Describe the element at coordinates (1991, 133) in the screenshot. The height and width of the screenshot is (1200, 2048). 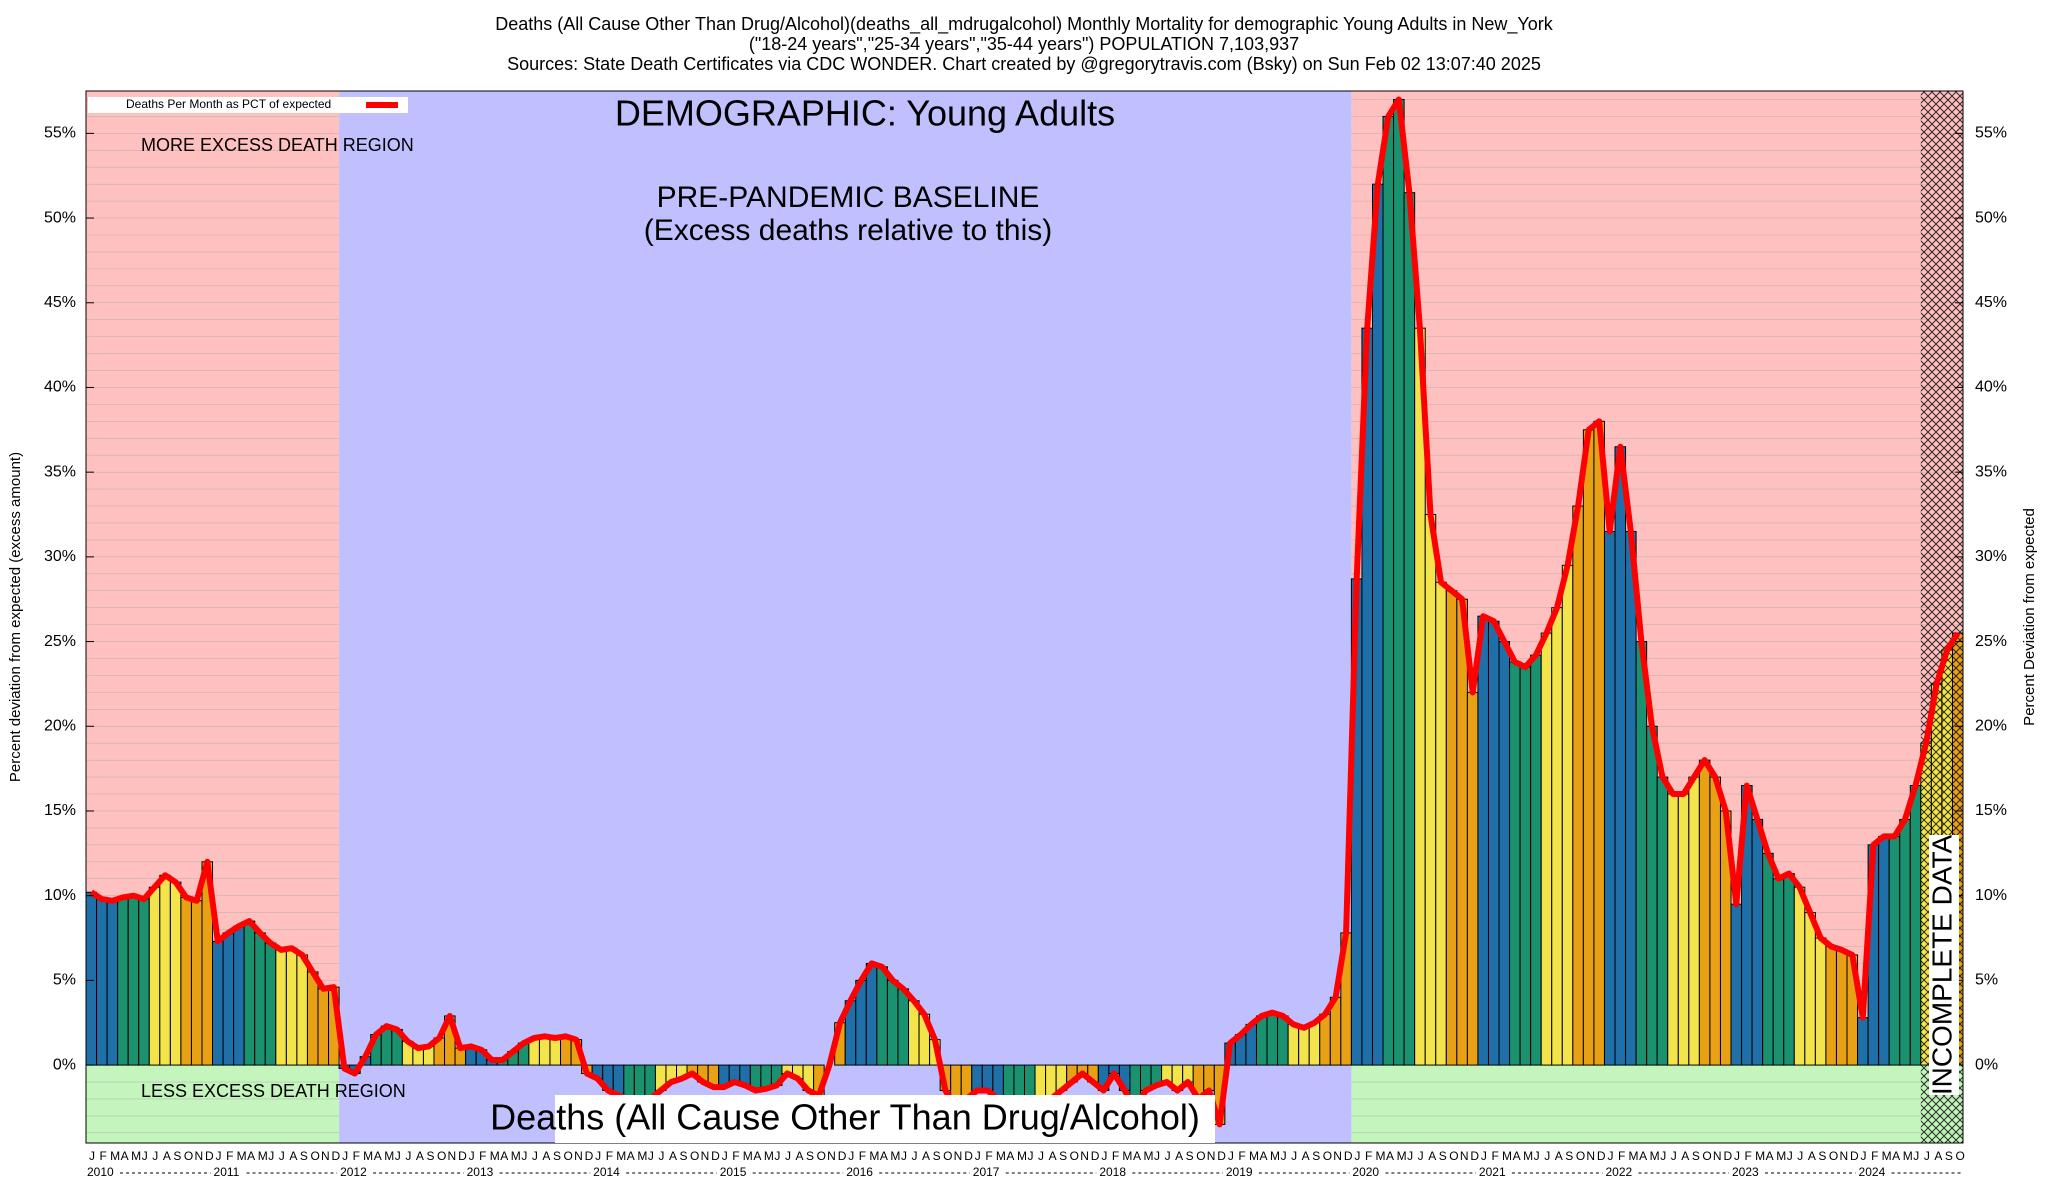
I see `y2-tick-label: 55%` at that location.